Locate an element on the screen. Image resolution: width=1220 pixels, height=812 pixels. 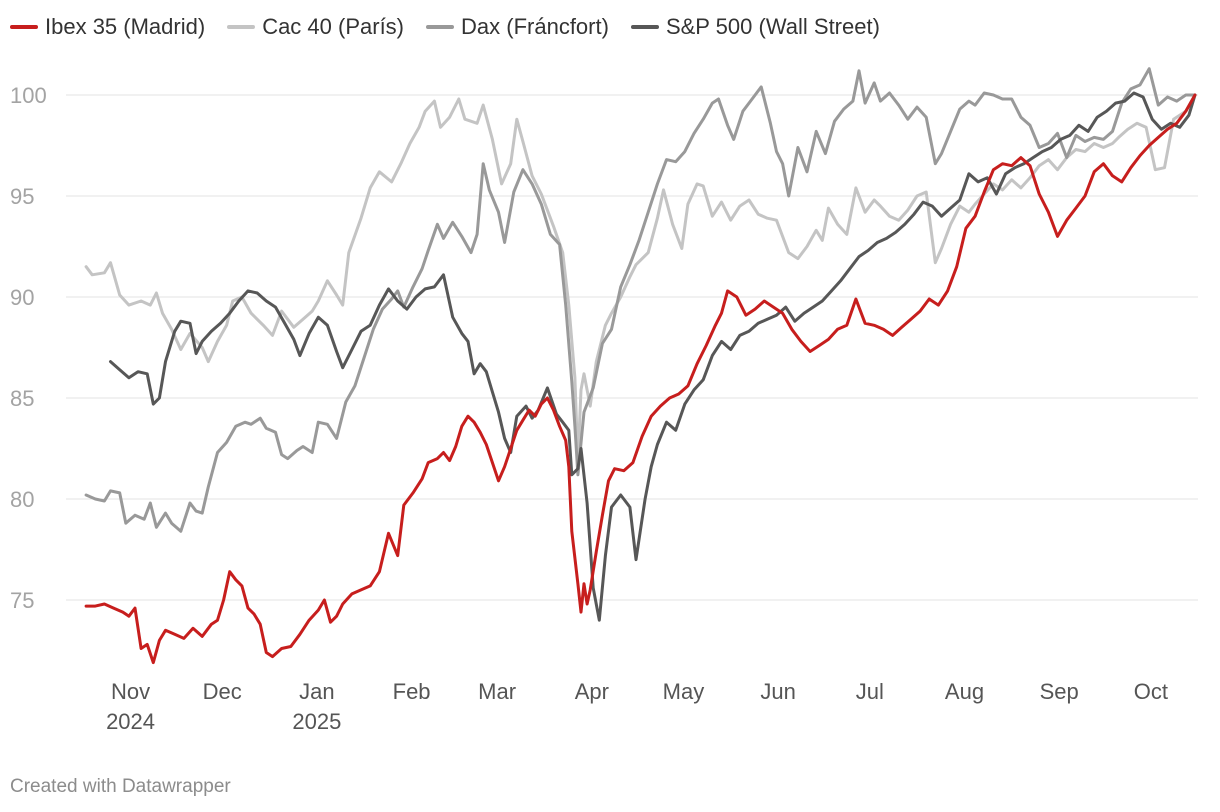
credit-footer: Created with Datawrapper is located at coordinates (120, 786).